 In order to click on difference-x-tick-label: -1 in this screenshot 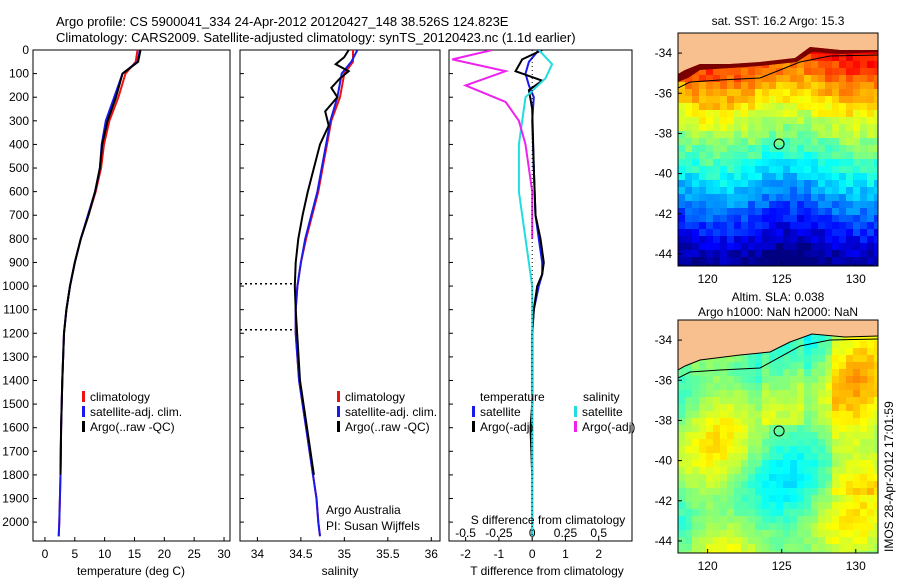, I will do `click(499, 554)`.